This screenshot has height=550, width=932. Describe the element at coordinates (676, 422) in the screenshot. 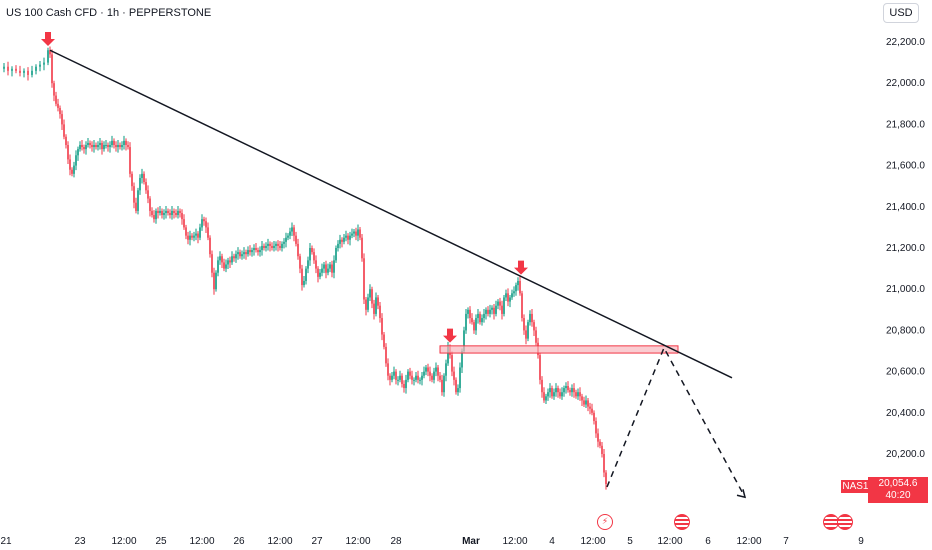

I see `projection-path` at that location.